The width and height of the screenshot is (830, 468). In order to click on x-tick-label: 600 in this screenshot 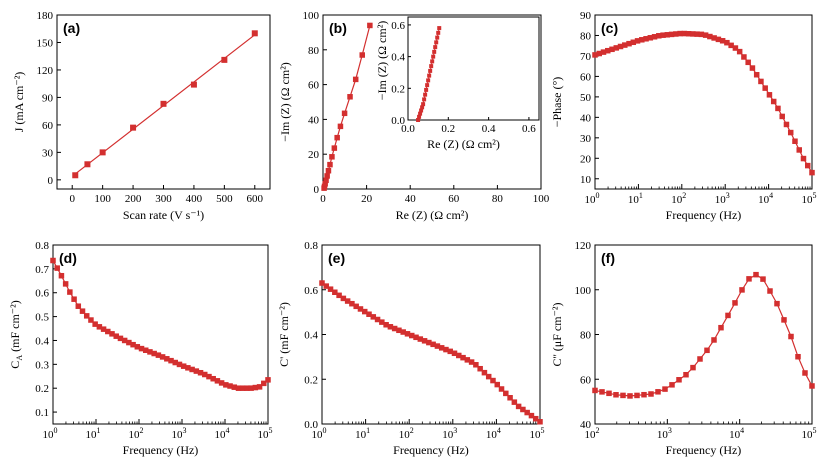, I will do `click(255, 199)`.